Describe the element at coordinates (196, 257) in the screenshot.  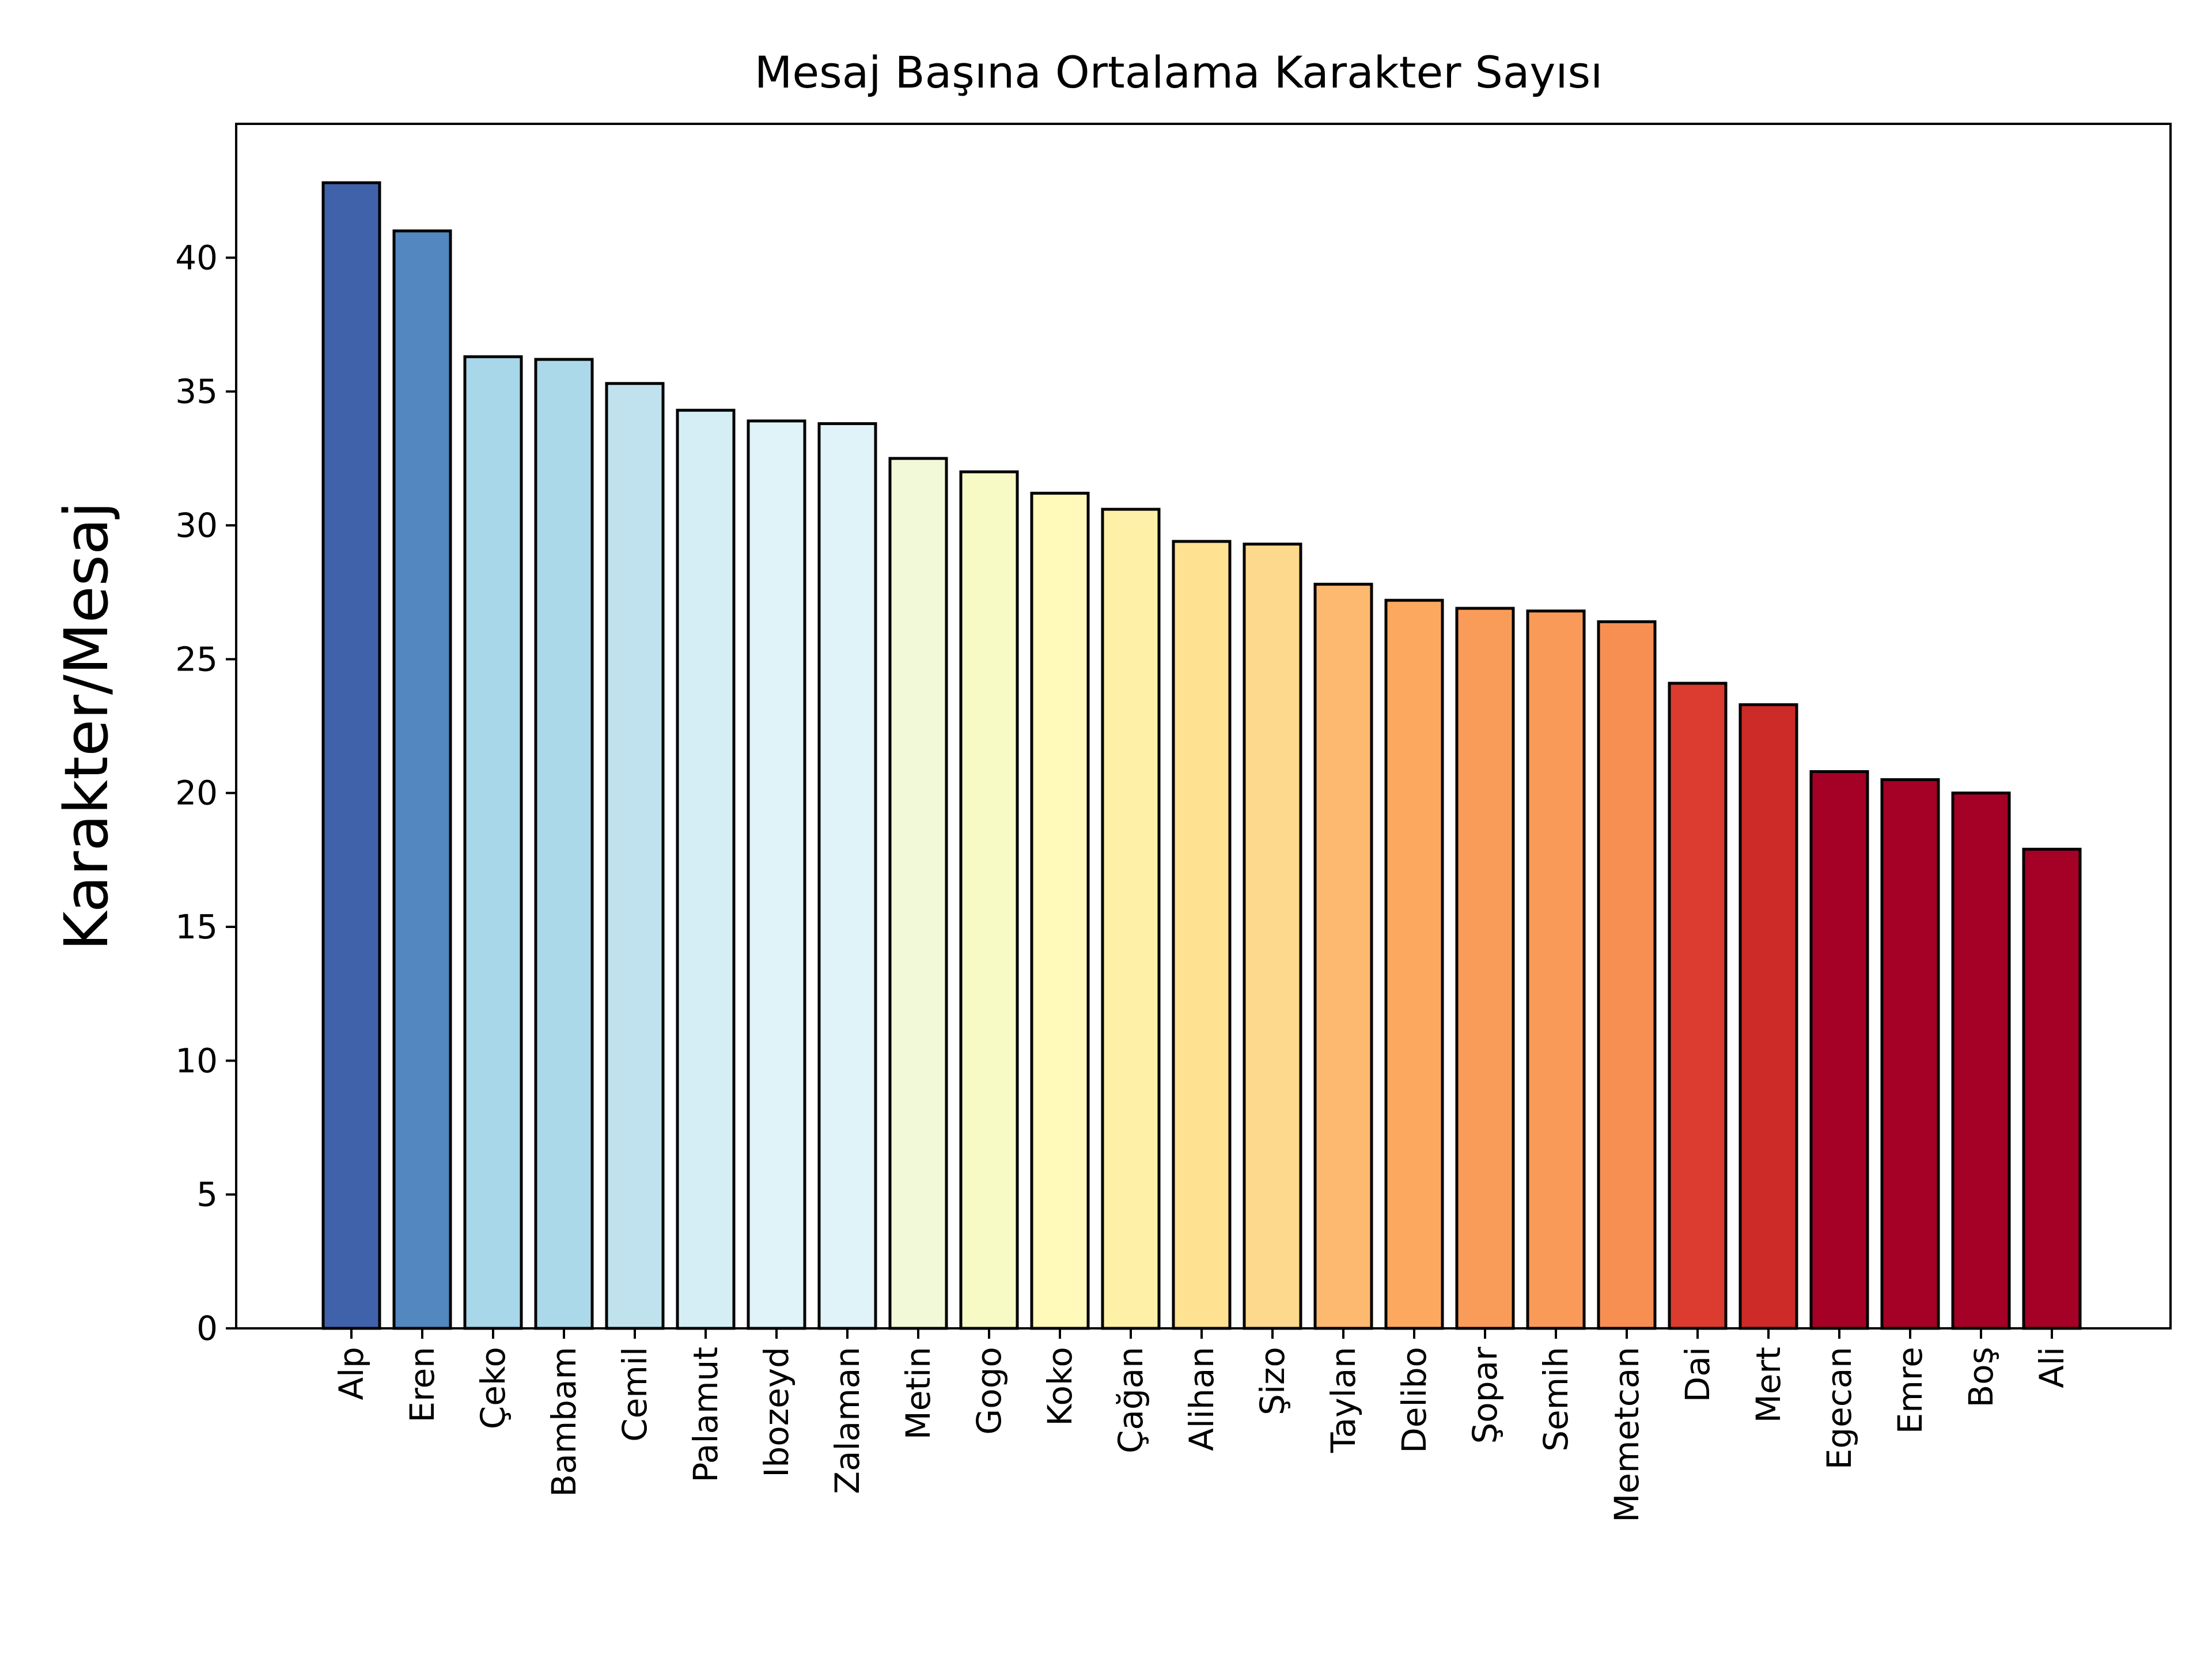
I see `y-tick-label-8: 40` at that location.